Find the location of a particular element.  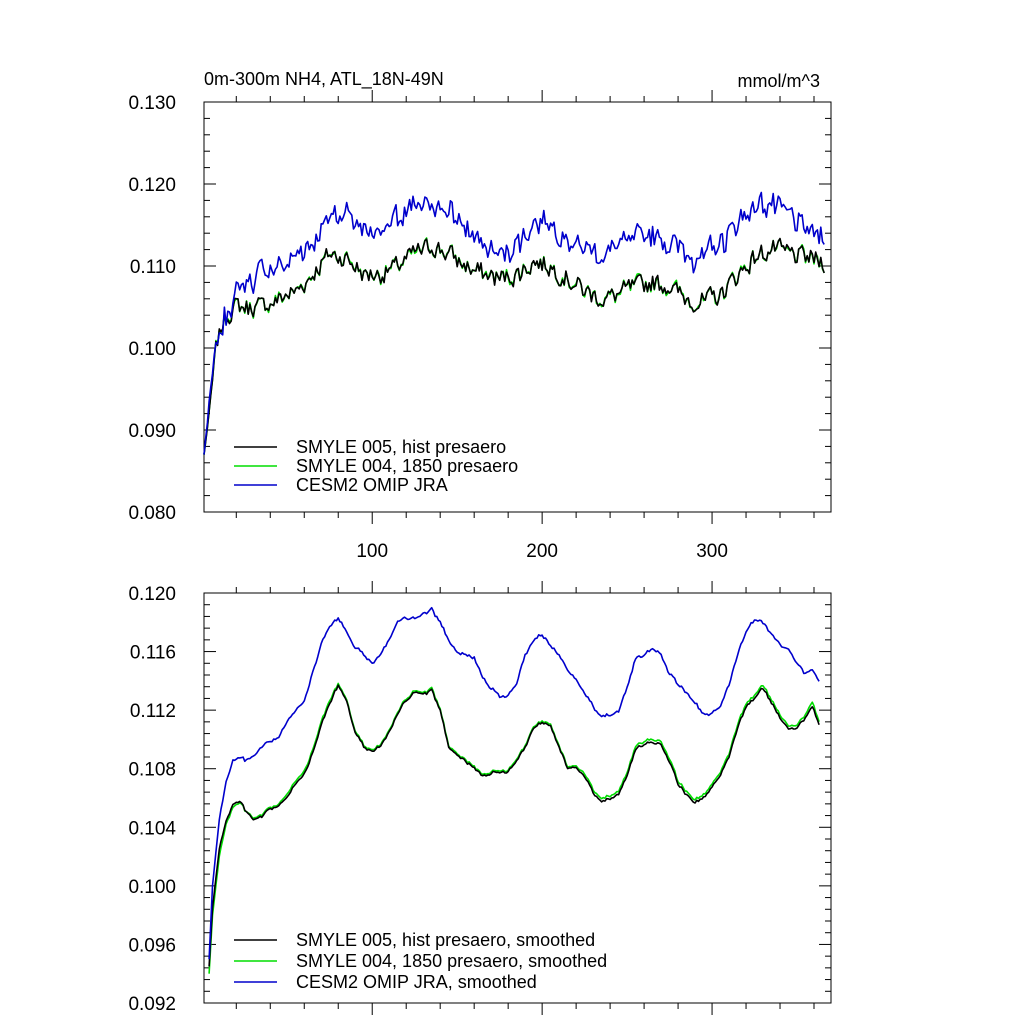

series-line is located at coordinates (514, 346).